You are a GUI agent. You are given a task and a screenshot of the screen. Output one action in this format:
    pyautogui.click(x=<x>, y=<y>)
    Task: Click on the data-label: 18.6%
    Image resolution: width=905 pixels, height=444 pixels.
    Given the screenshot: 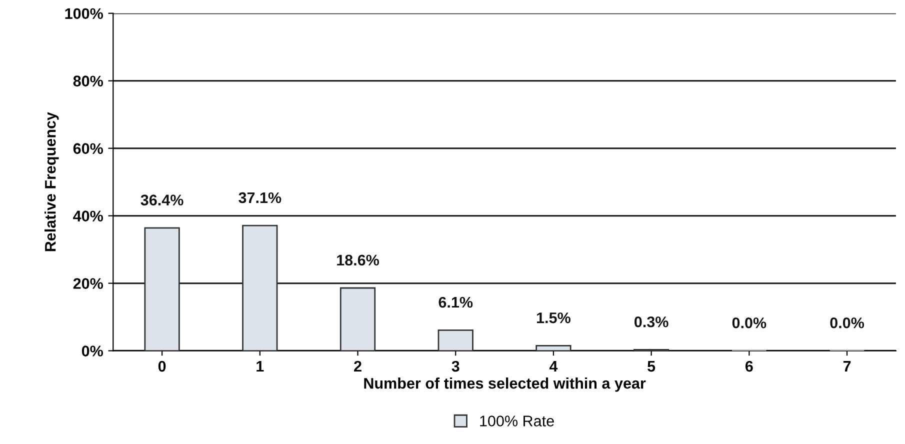 What is the action you would take?
    pyautogui.click(x=358, y=260)
    